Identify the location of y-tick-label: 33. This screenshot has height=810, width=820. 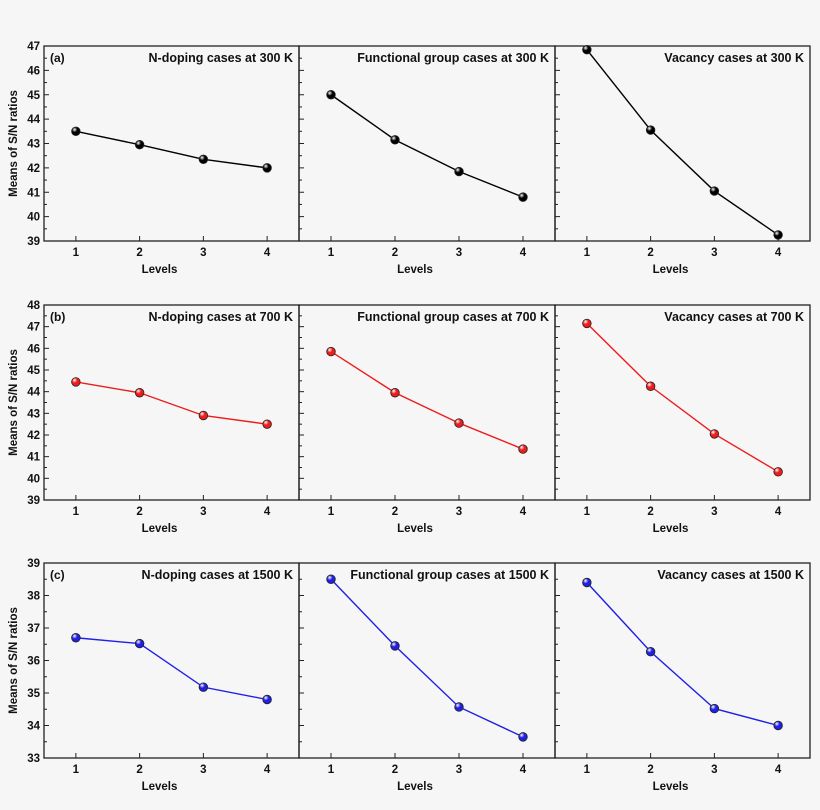
(33, 759).